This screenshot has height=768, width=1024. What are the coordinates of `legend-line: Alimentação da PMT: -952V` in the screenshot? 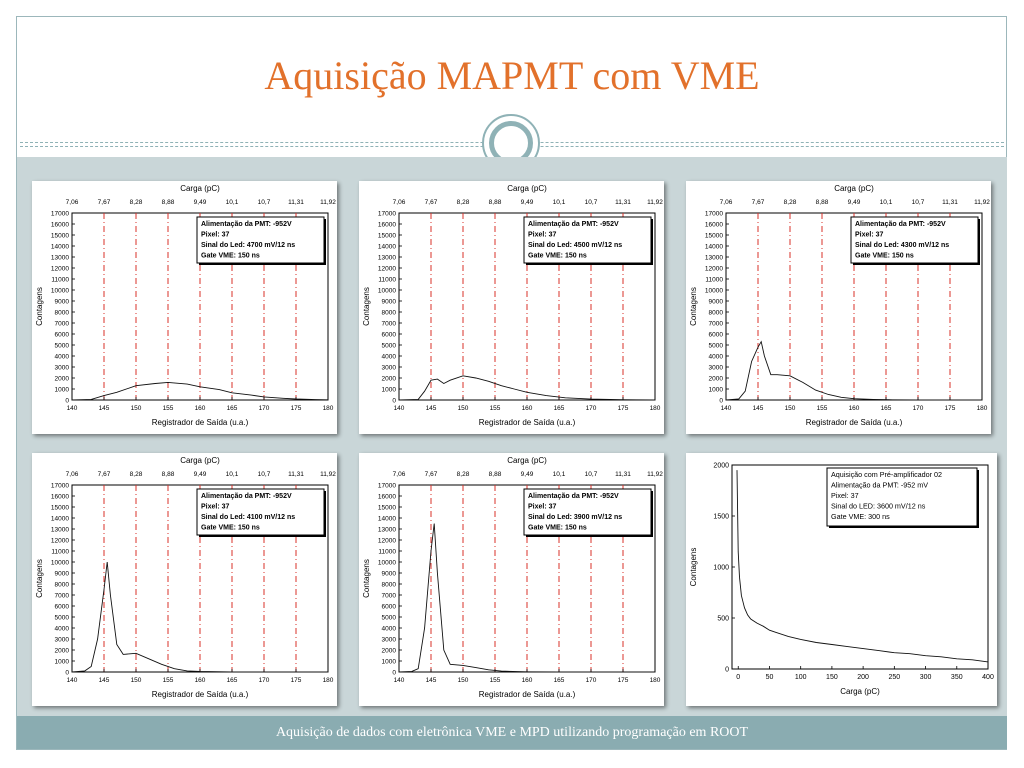 It's located at (246, 496).